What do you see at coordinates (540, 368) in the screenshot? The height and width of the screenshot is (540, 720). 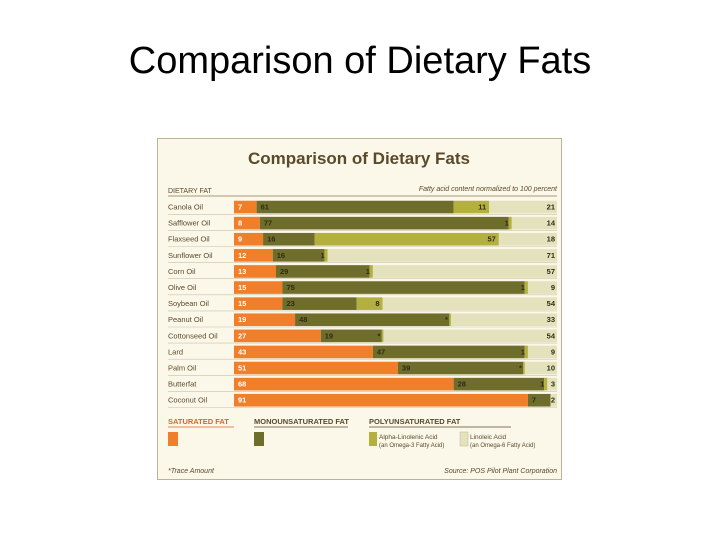 I see `bar-palm-oil-linoleic` at bounding box center [540, 368].